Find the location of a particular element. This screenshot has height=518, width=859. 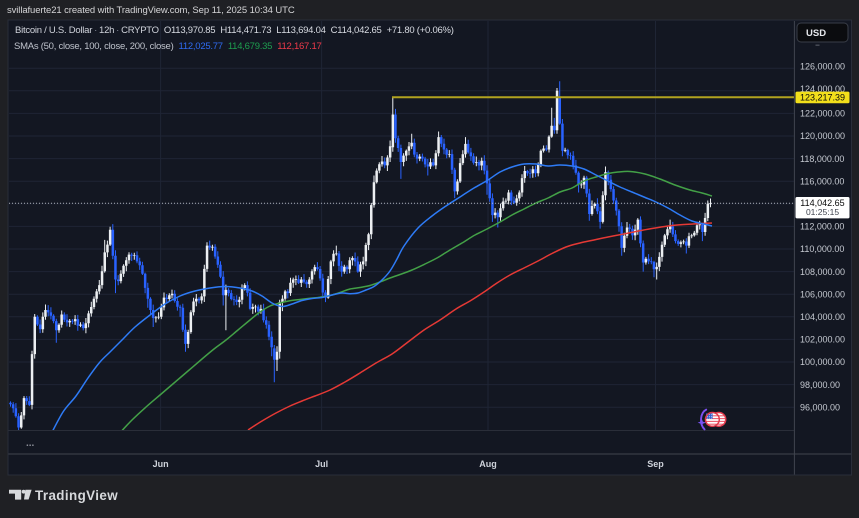

svg-text: 124,000.00 is located at coordinates (822, 89).